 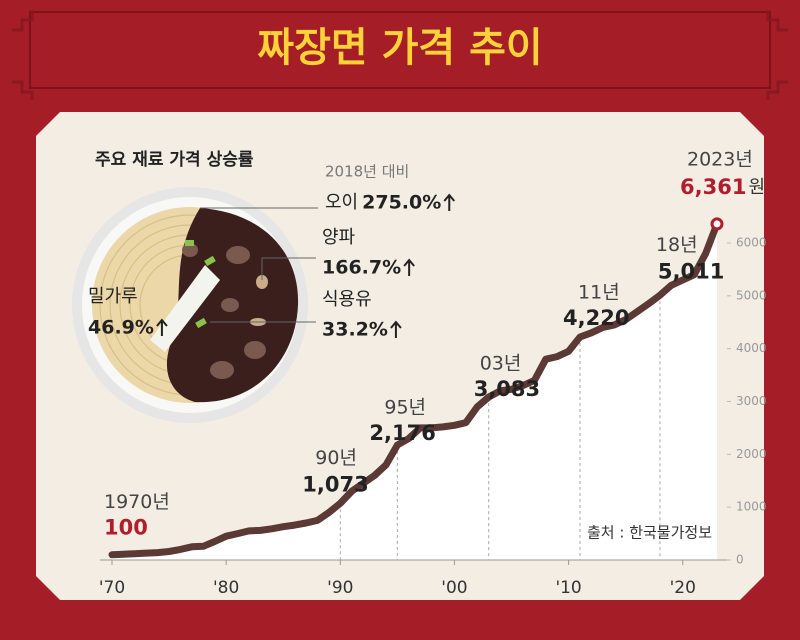 What do you see at coordinates (112, 588) in the screenshot?
I see `x-tick-label: '70` at bounding box center [112, 588].